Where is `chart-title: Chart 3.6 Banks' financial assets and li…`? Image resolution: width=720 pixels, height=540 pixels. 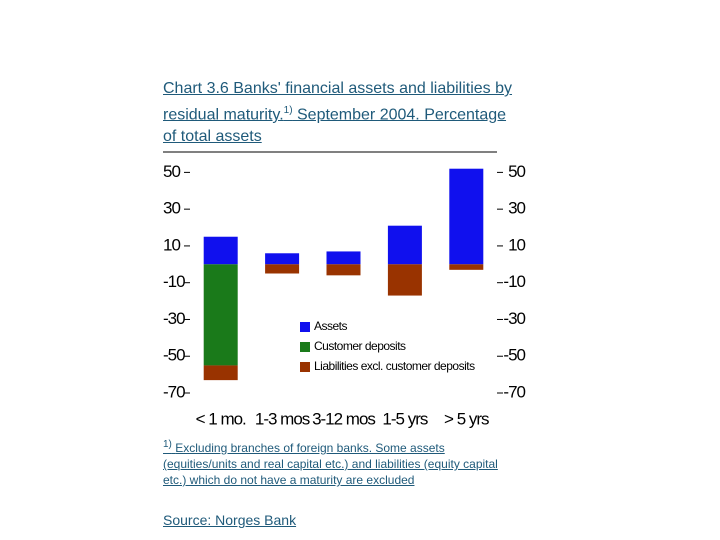 chart-title: Chart 3.6 Banks' financial assets and li… is located at coordinates (338, 113).